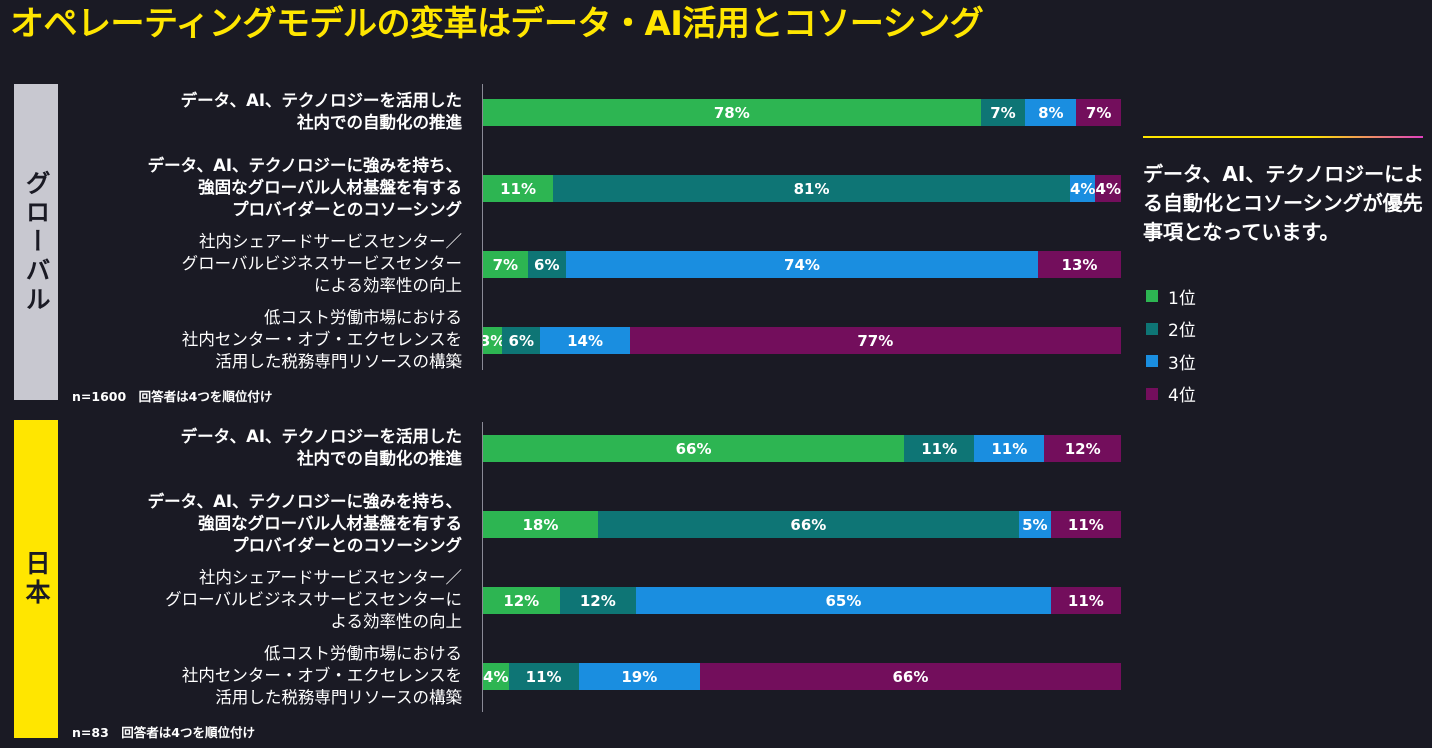 The image size is (1432, 748). I want to click on data-label: 78%, so click(731, 112).